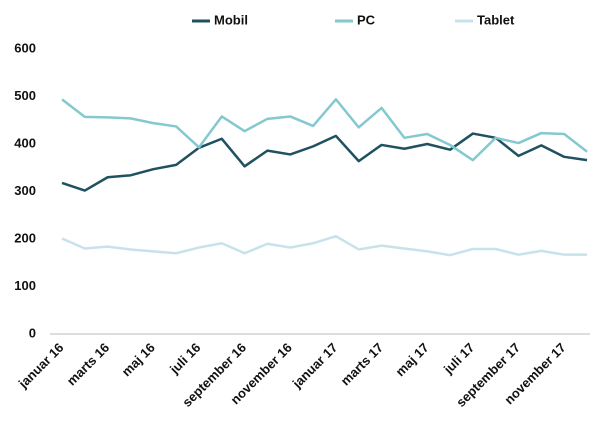  I want to click on legend-label: PC, so click(366, 19).